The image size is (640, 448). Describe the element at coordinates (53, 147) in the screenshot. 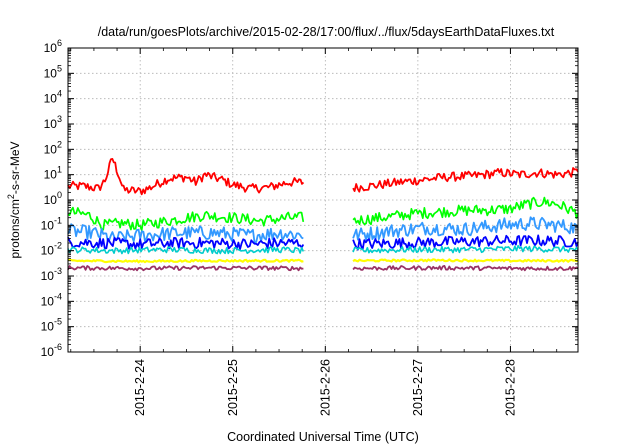

I see `y-tick-label: 10²` at that location.